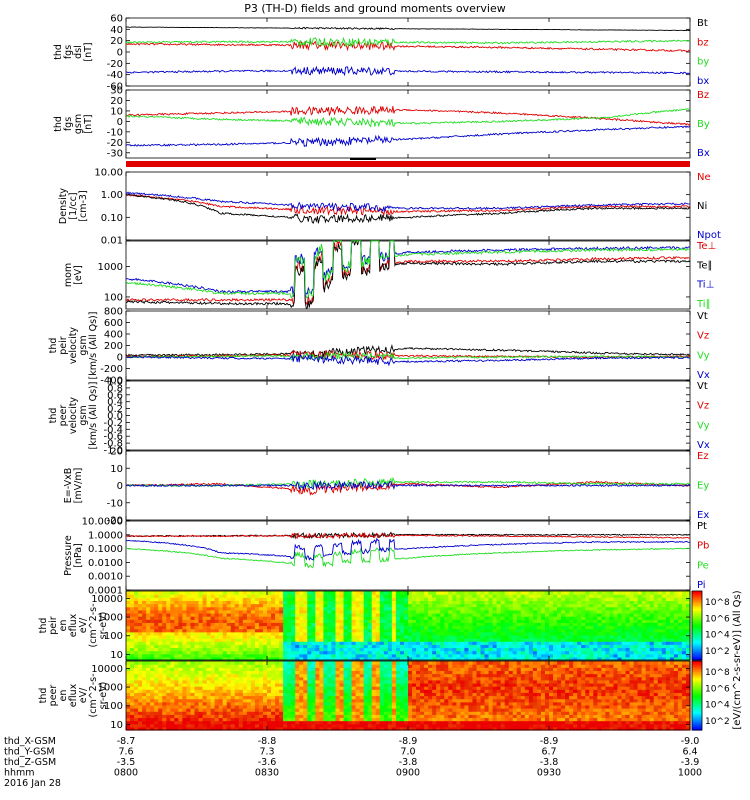 Image resolution: width=750 pixels, height=800 pixels. I want to click on legend-label-Pb: Pb, so click(703, 546).